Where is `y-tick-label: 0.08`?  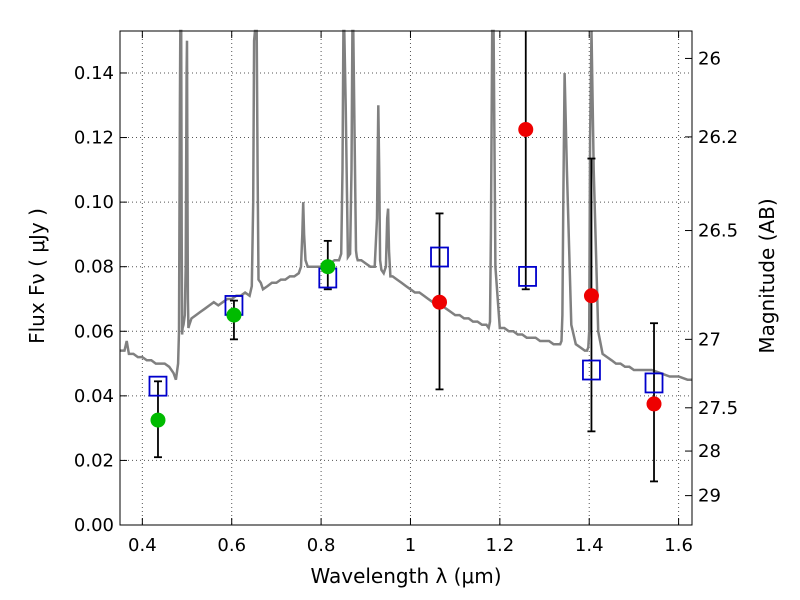
y-tick-label: 0.08 is located at coordinates (94, 267).